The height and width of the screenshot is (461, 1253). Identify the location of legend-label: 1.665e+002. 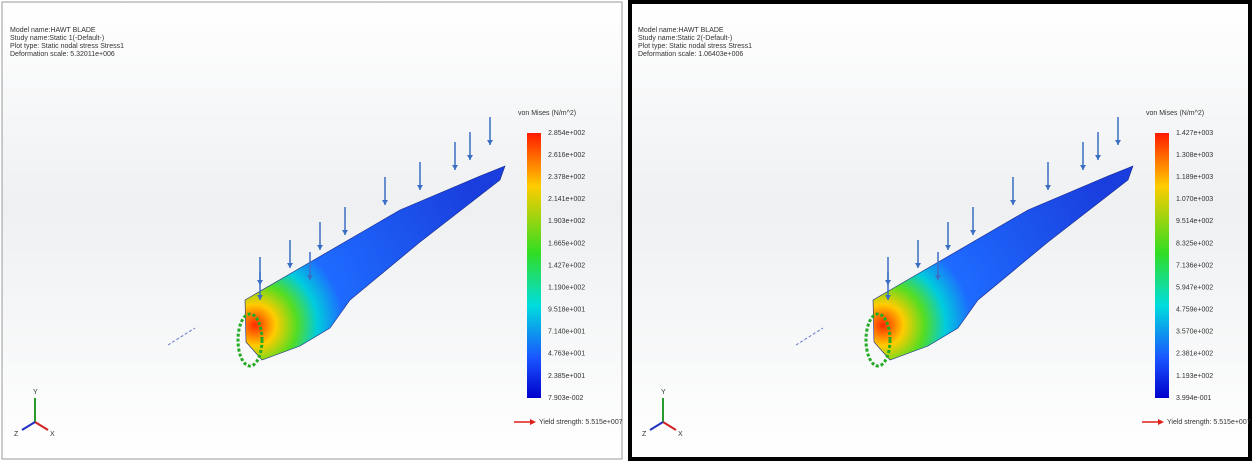
(566, 243).